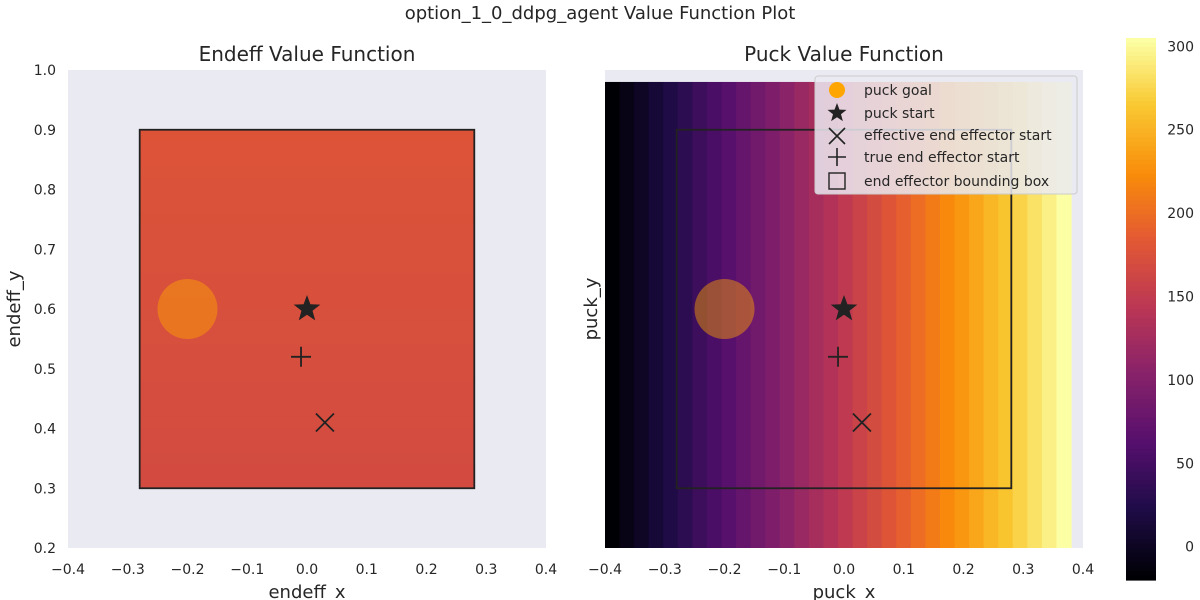  I want to click on x-tick-label: 0.3, so click(1023, 570).